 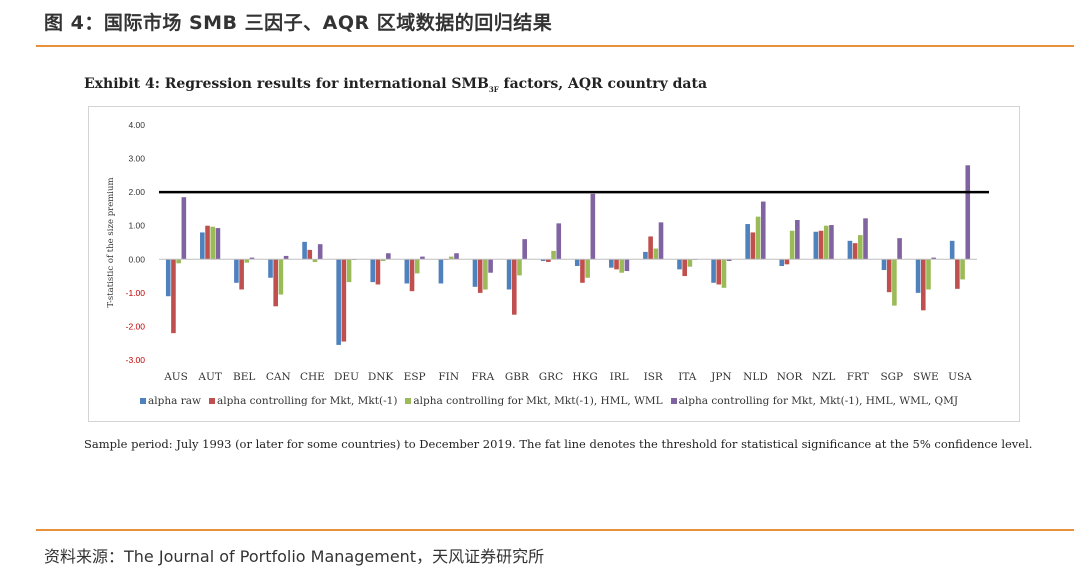 I want to click on x-tick-label: BEL, so click(x=244, y=377).